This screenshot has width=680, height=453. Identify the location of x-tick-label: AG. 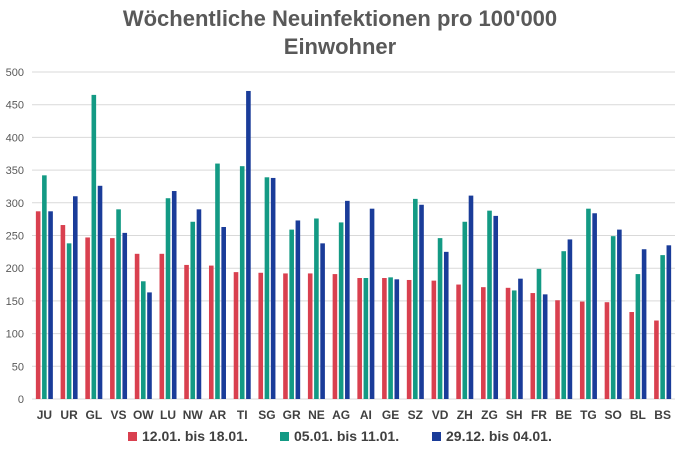
(341, 415).